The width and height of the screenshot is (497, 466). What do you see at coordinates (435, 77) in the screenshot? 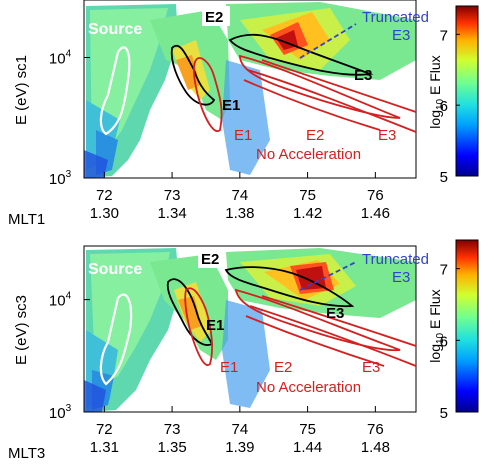
I see `colorbar-label-suffix-sc1: E Flux` at bounding box center [435, 77].